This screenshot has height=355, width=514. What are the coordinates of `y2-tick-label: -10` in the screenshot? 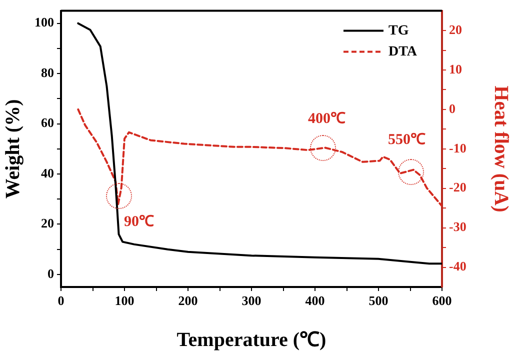 It's located at (457, 148).